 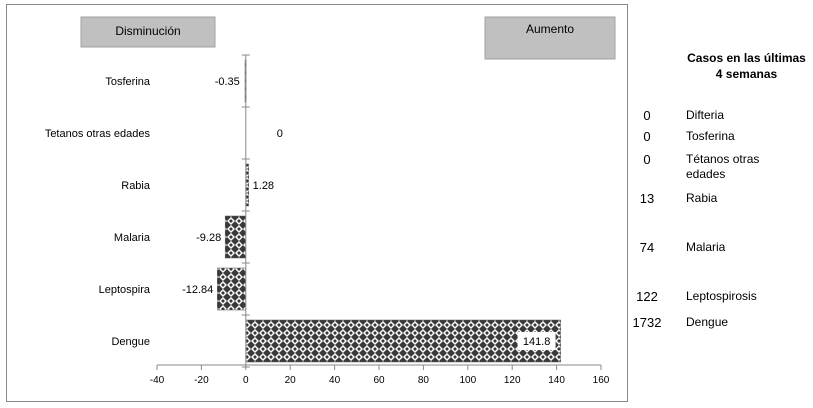 What do you see at coordinates (746, 74) in the screenshot?
I see `cases-table-title-line2: 4 semanas` at bounding box center [746, 74].